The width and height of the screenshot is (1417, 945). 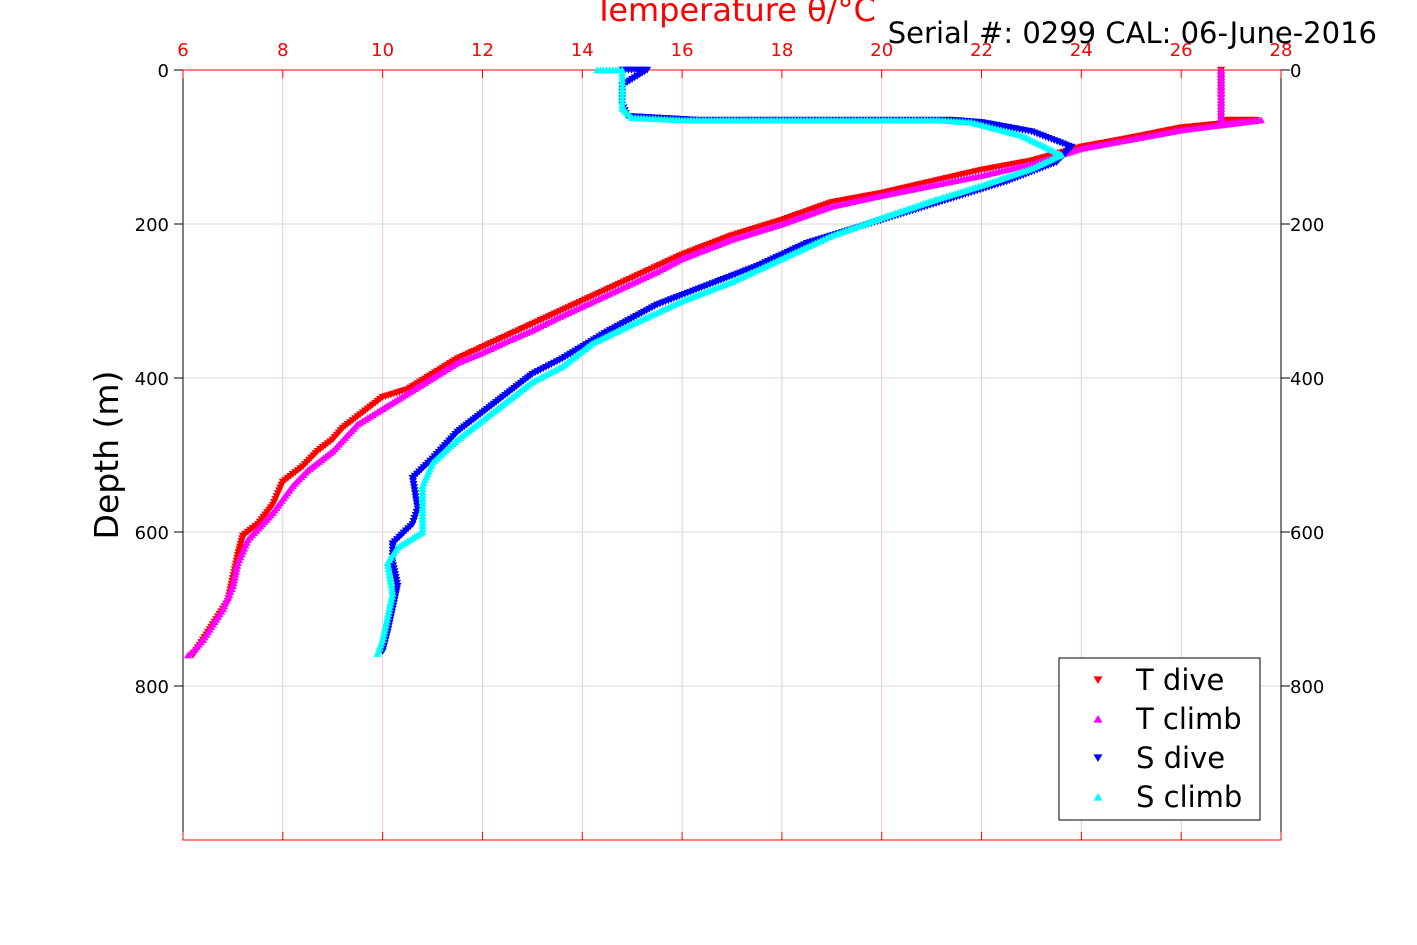 I want to click on y-tick-labels-left: 0 200 400 600 800, so click(x=159, y=379).